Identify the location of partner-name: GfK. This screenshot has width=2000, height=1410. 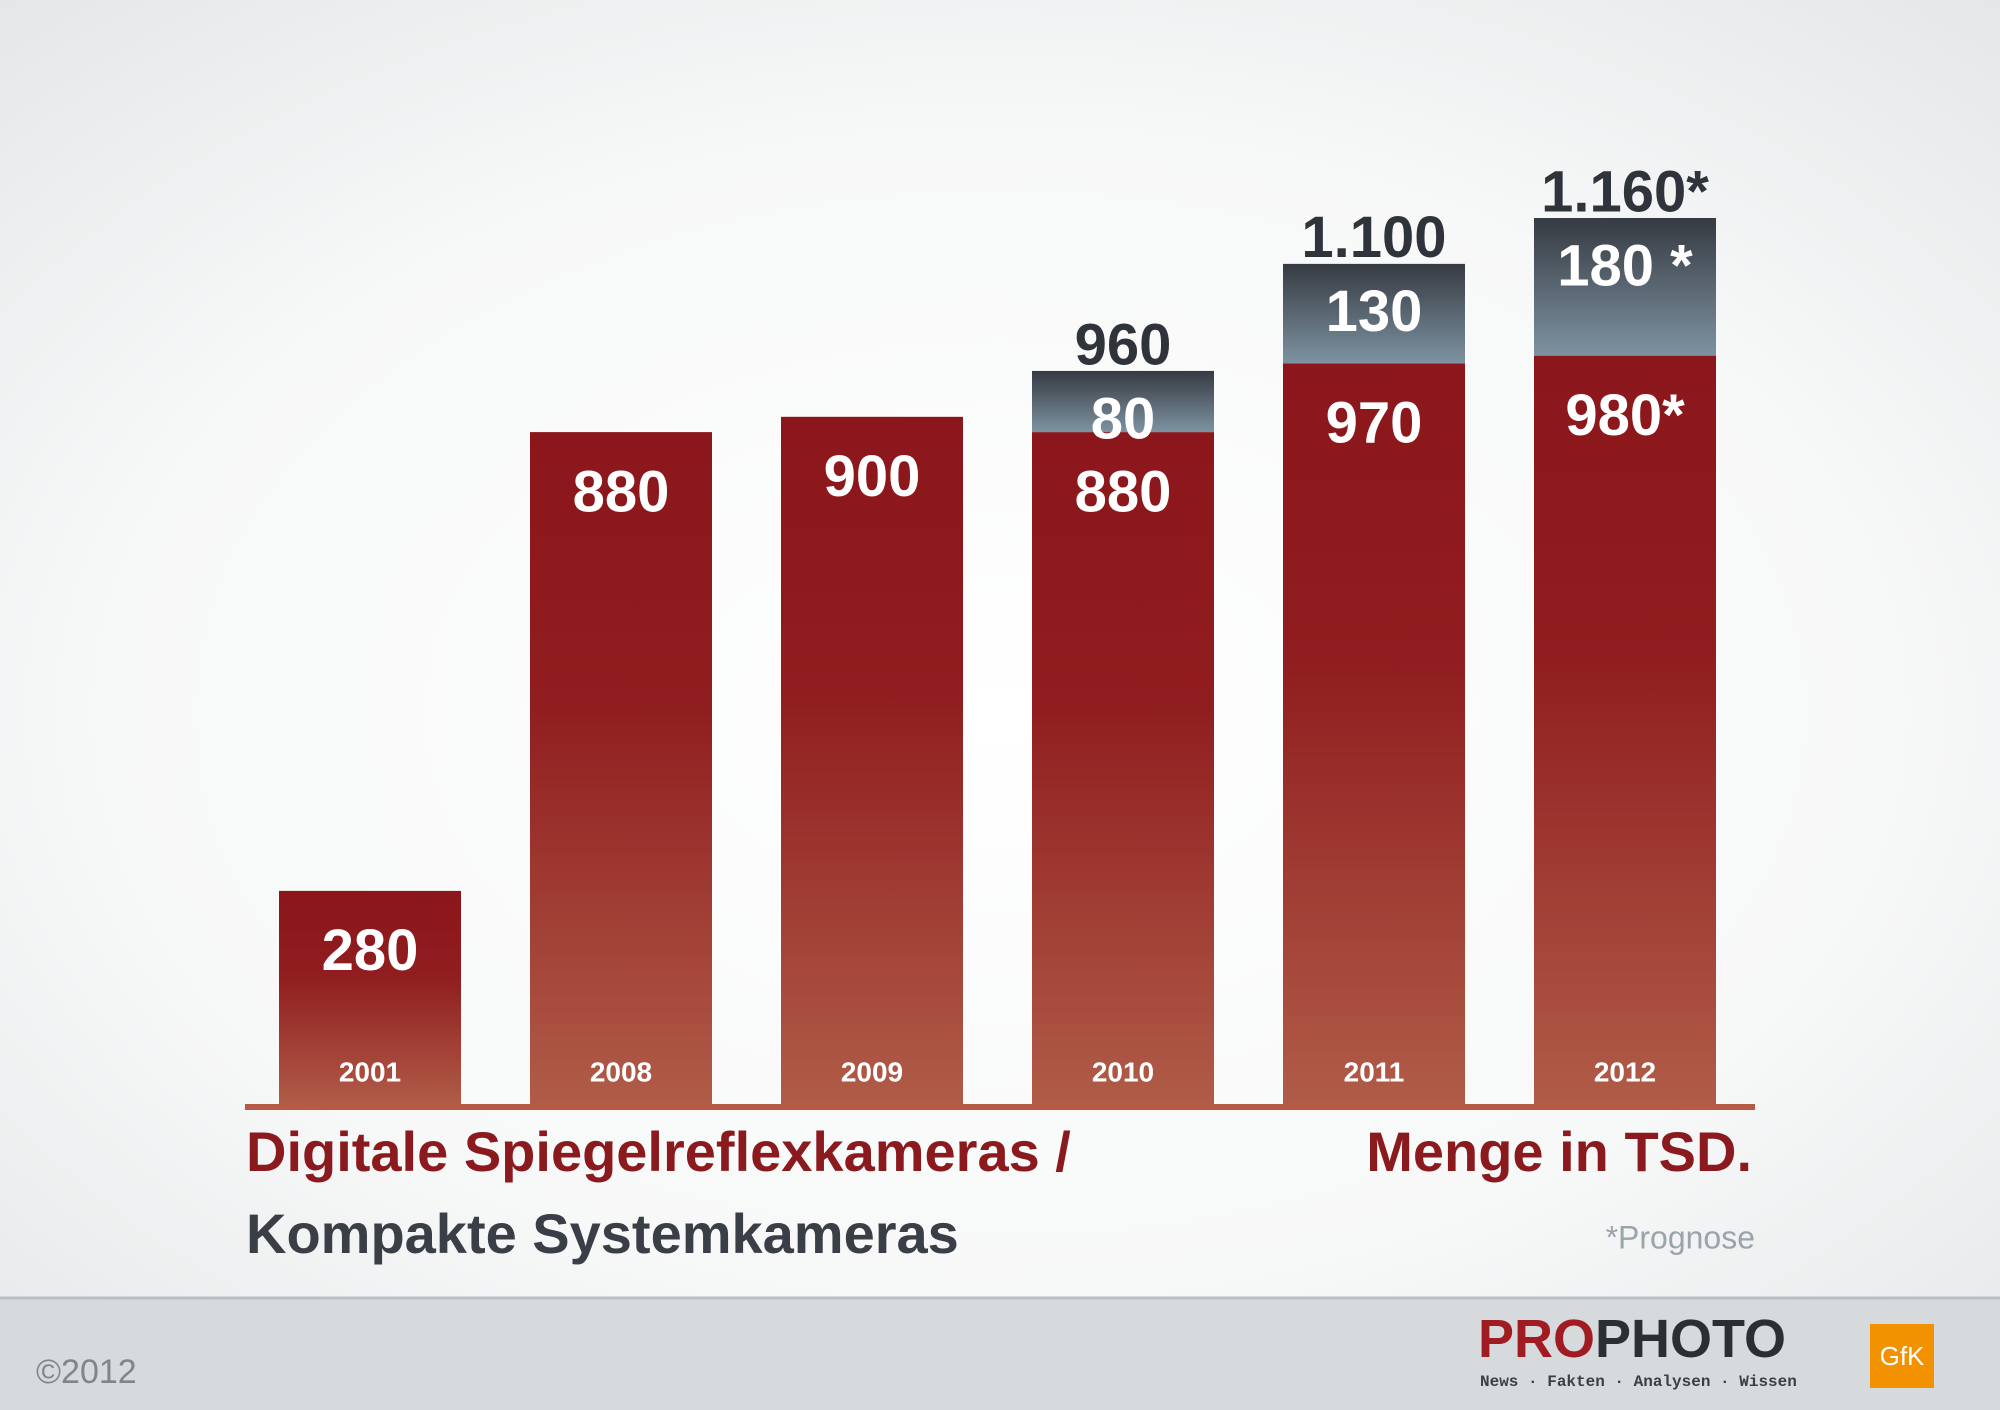
(1902, 1356).